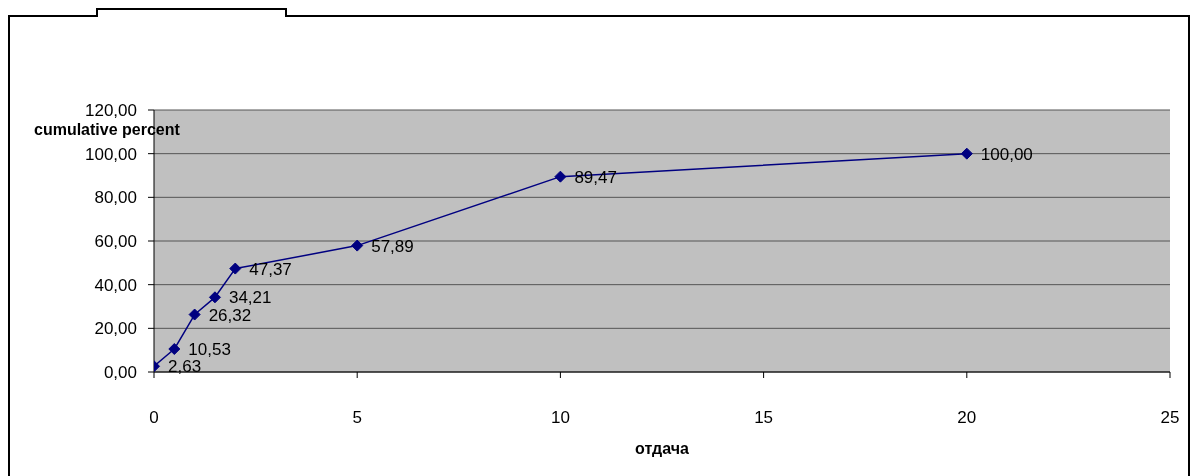 The image size is (1190, 476). I want to click on x-axis-title: отдача, so click(662, 448).